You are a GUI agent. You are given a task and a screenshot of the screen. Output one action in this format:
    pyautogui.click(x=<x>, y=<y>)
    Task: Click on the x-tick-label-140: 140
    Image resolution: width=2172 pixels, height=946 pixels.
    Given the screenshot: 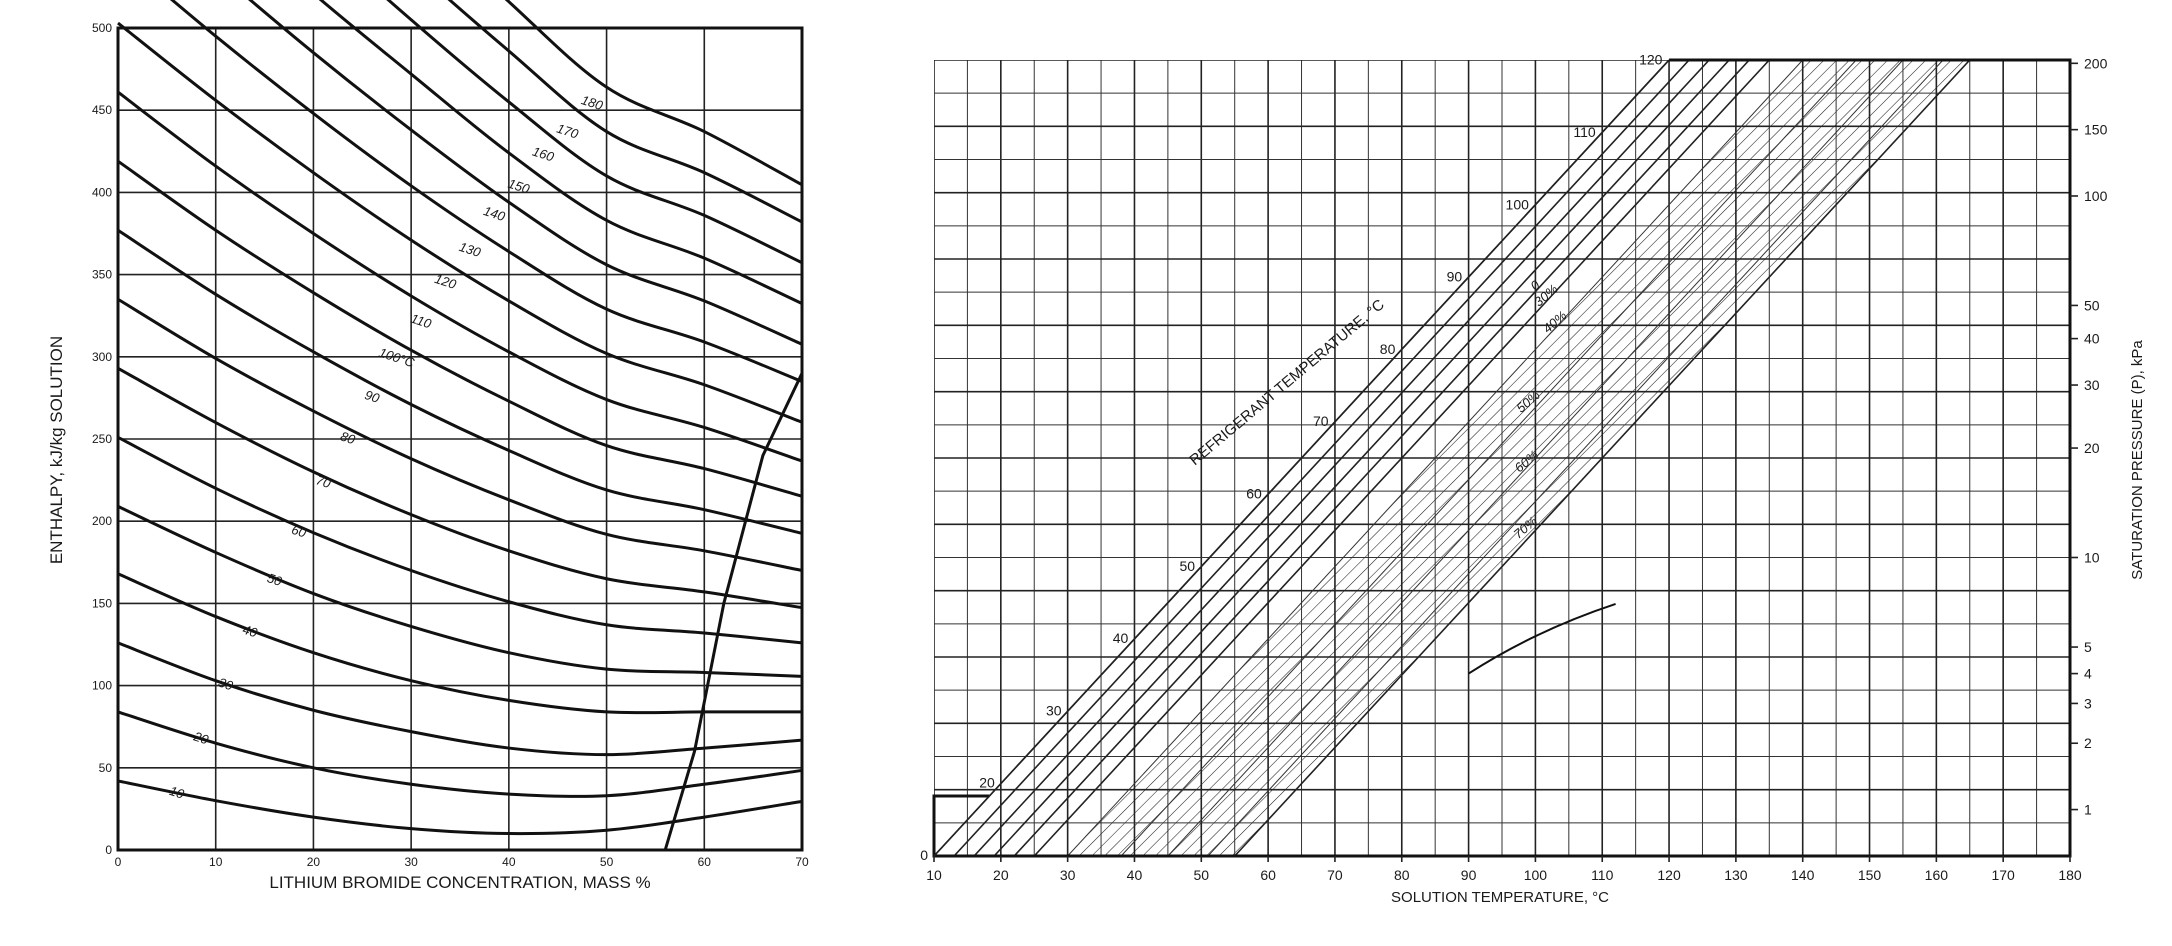 What is the action you would take?
    pyautogui.click(x=1803, y=875)
    